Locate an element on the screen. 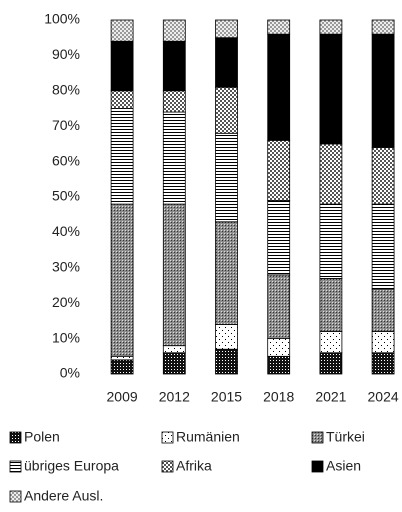  y-tick-label: 0% is located at coordinates (70, 373).